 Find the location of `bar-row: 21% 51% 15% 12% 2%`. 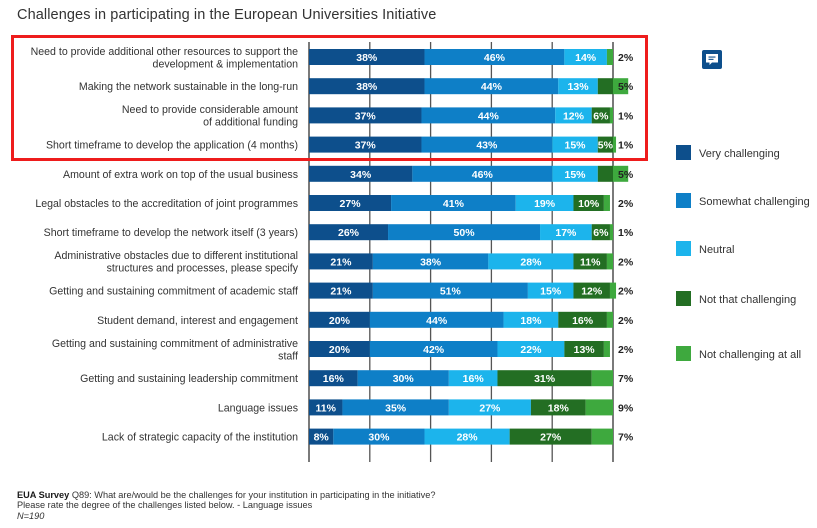

bar-row: 21% 51% 15% 12% 2% is located at coordinates (471, 290).